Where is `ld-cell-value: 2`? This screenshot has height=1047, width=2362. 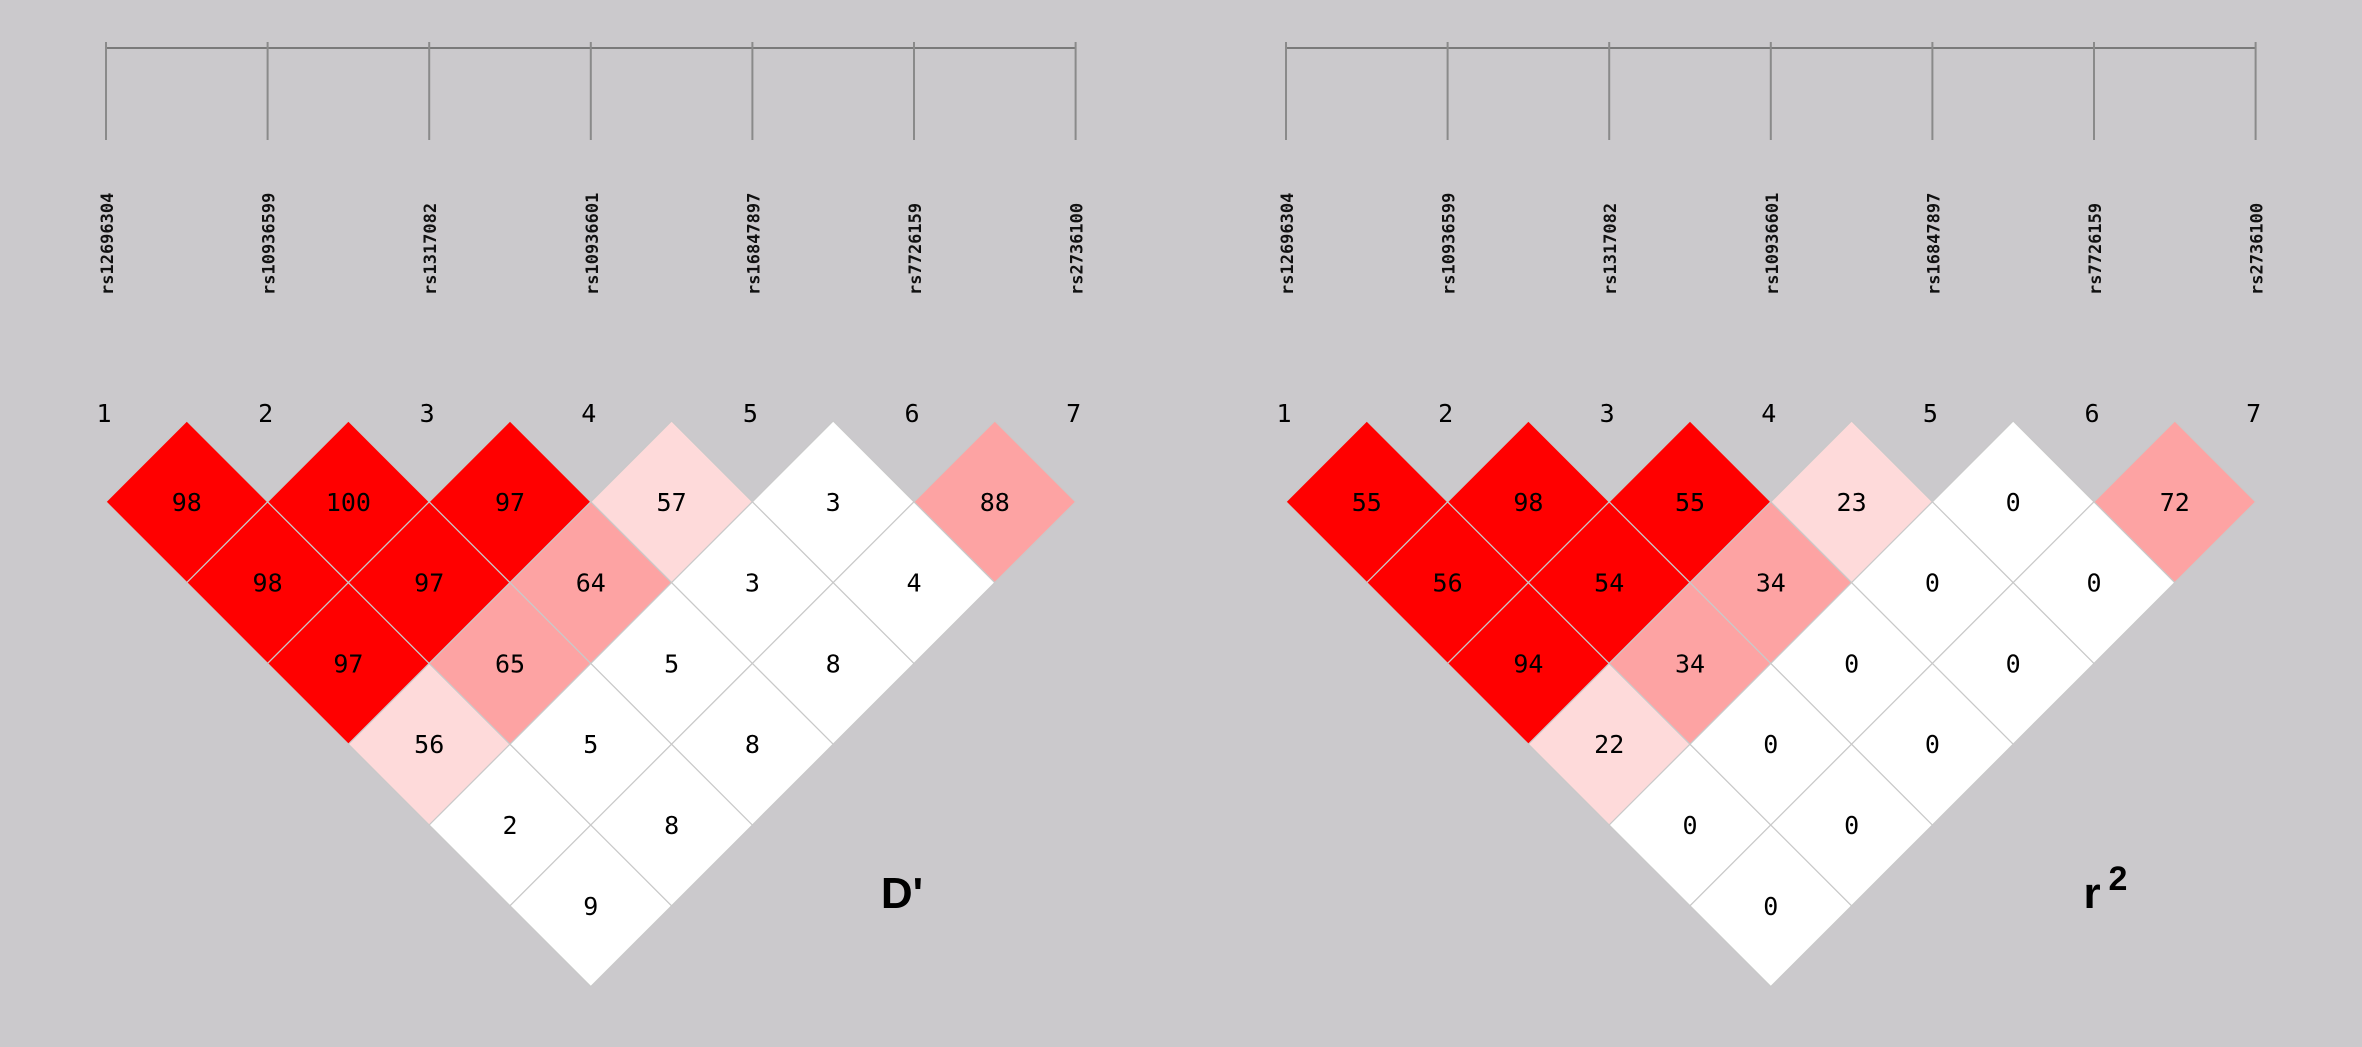
ld-cell-value: 2 is located at coordinates (509, 825).